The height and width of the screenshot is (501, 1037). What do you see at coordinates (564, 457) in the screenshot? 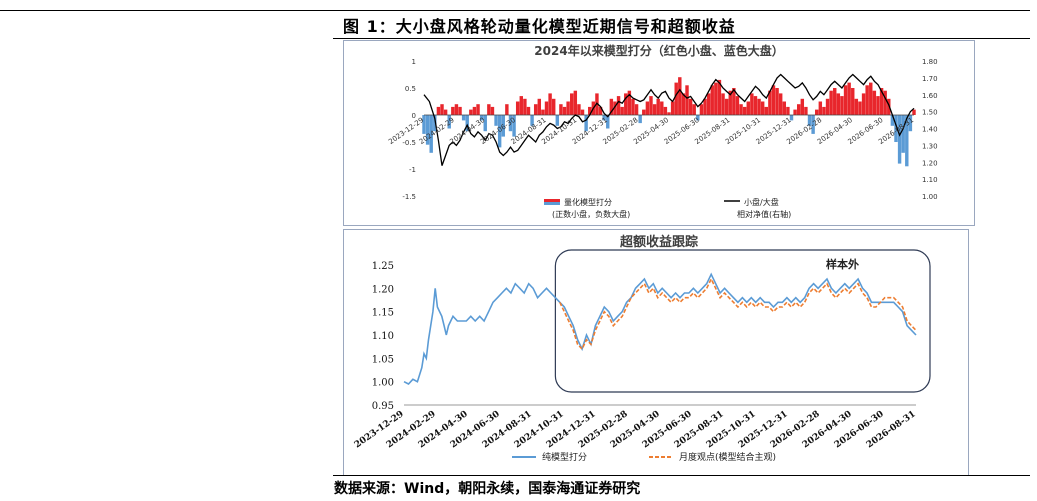
I see `legend-label-pure-model: 纯模型打分` at bounding box center [564, 457].